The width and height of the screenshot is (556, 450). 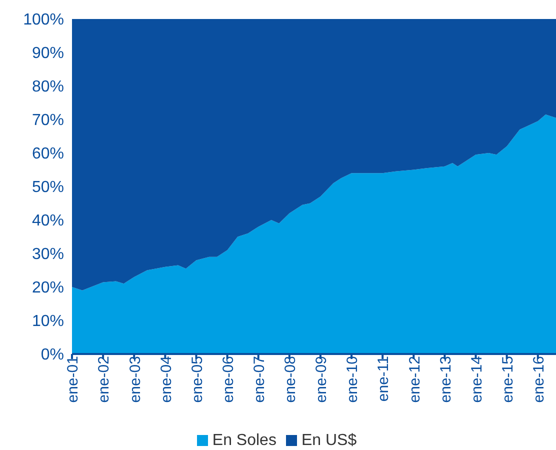 What do you see at coordinates (104, 379) in the screenshot?
I see `x-tick-label: ene-02` at bounding box center [104, 379].